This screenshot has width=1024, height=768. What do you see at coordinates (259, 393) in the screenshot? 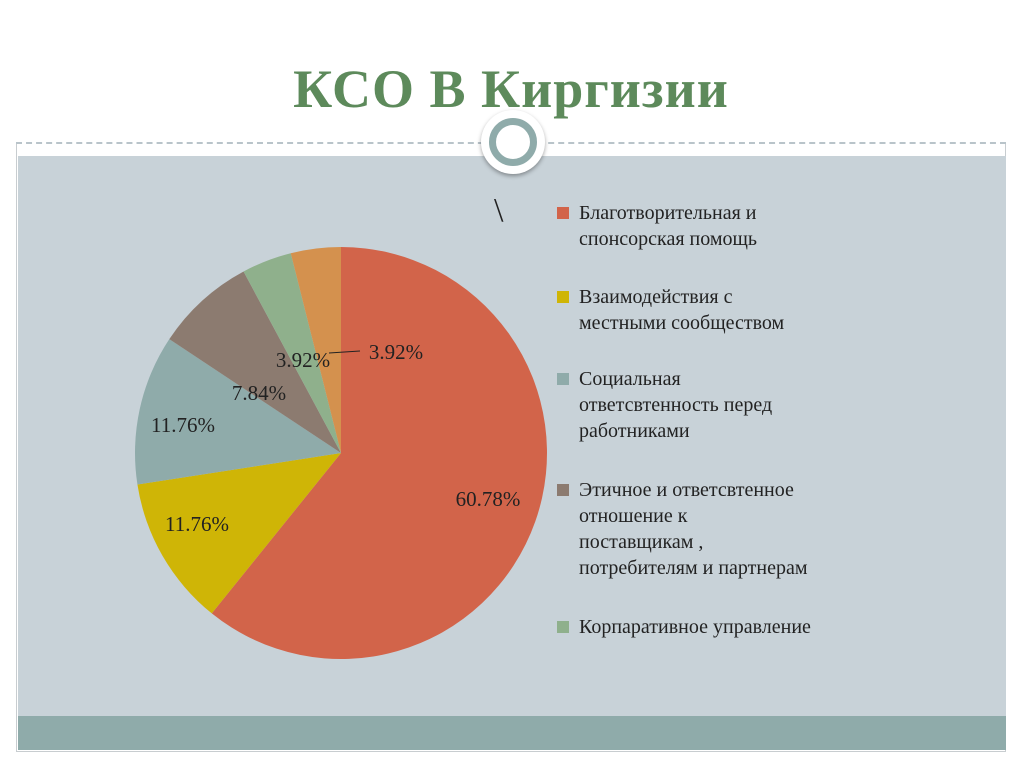
I see `data-label-4: 7.84%` at bounding box center [259, 393].